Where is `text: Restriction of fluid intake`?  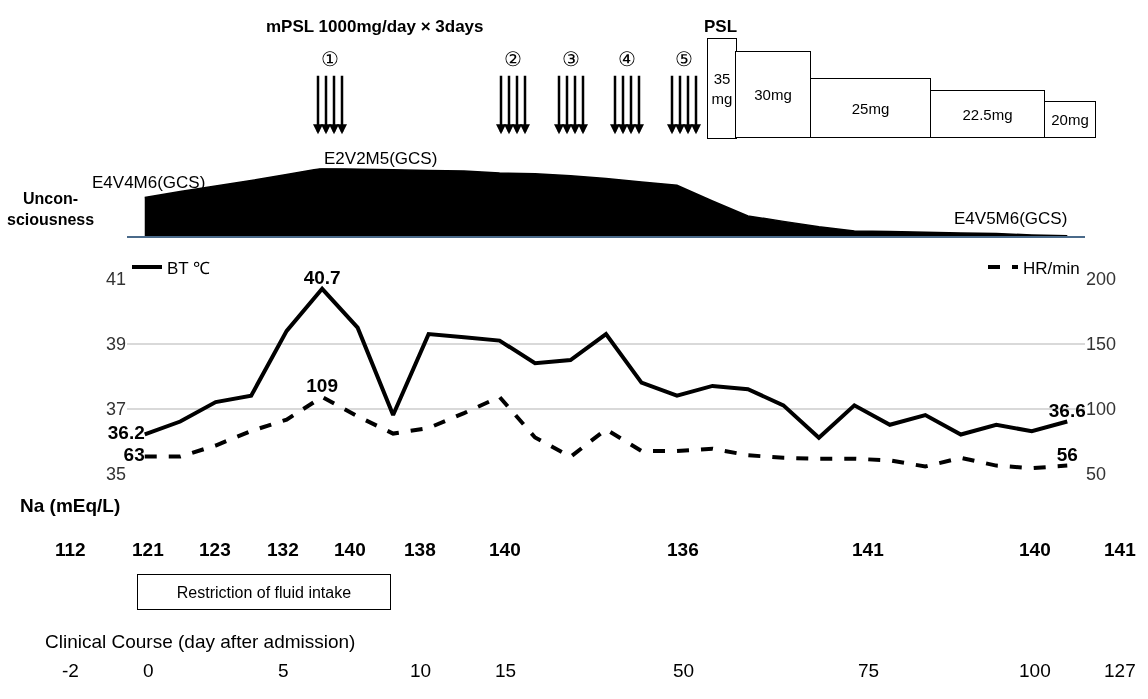 text: Restriction of fluid intake is located at coordinates (264, 592).